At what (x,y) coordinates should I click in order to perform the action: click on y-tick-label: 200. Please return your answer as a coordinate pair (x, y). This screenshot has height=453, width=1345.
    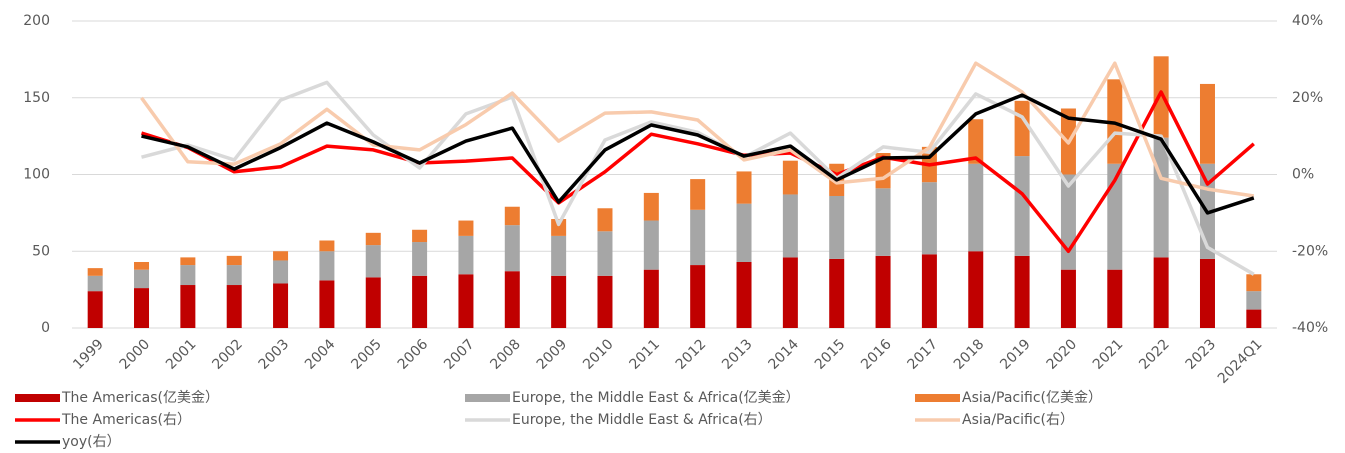
    Looking at the image, I should click on (36, 21).